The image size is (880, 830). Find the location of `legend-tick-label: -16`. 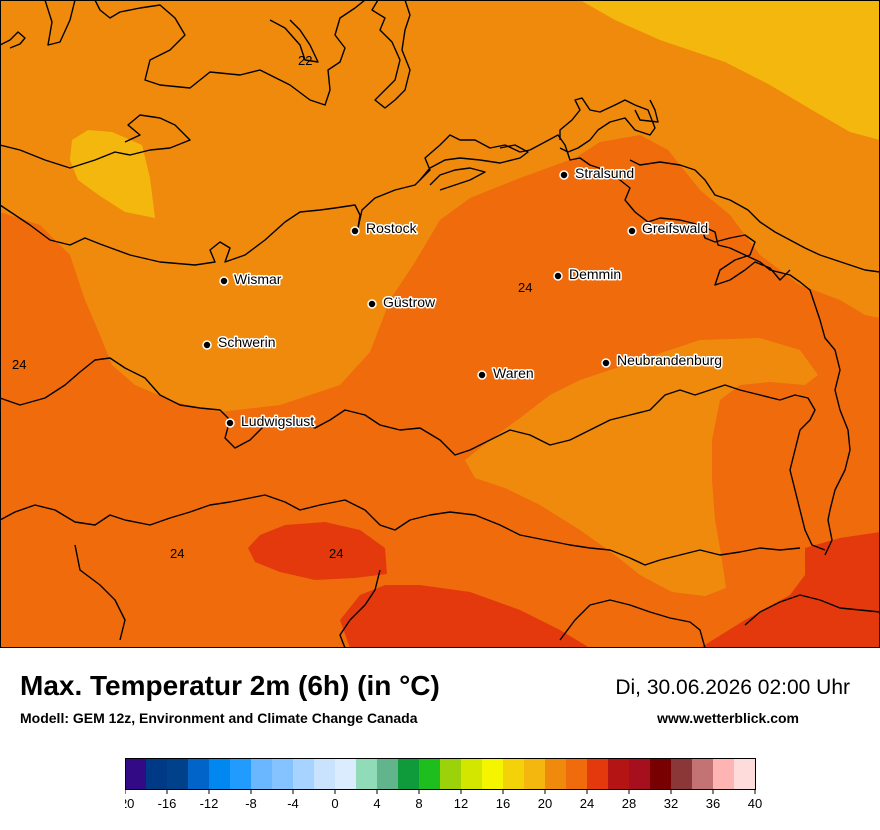

legend-tick-label: -16 is located at coordinates (167, 803).